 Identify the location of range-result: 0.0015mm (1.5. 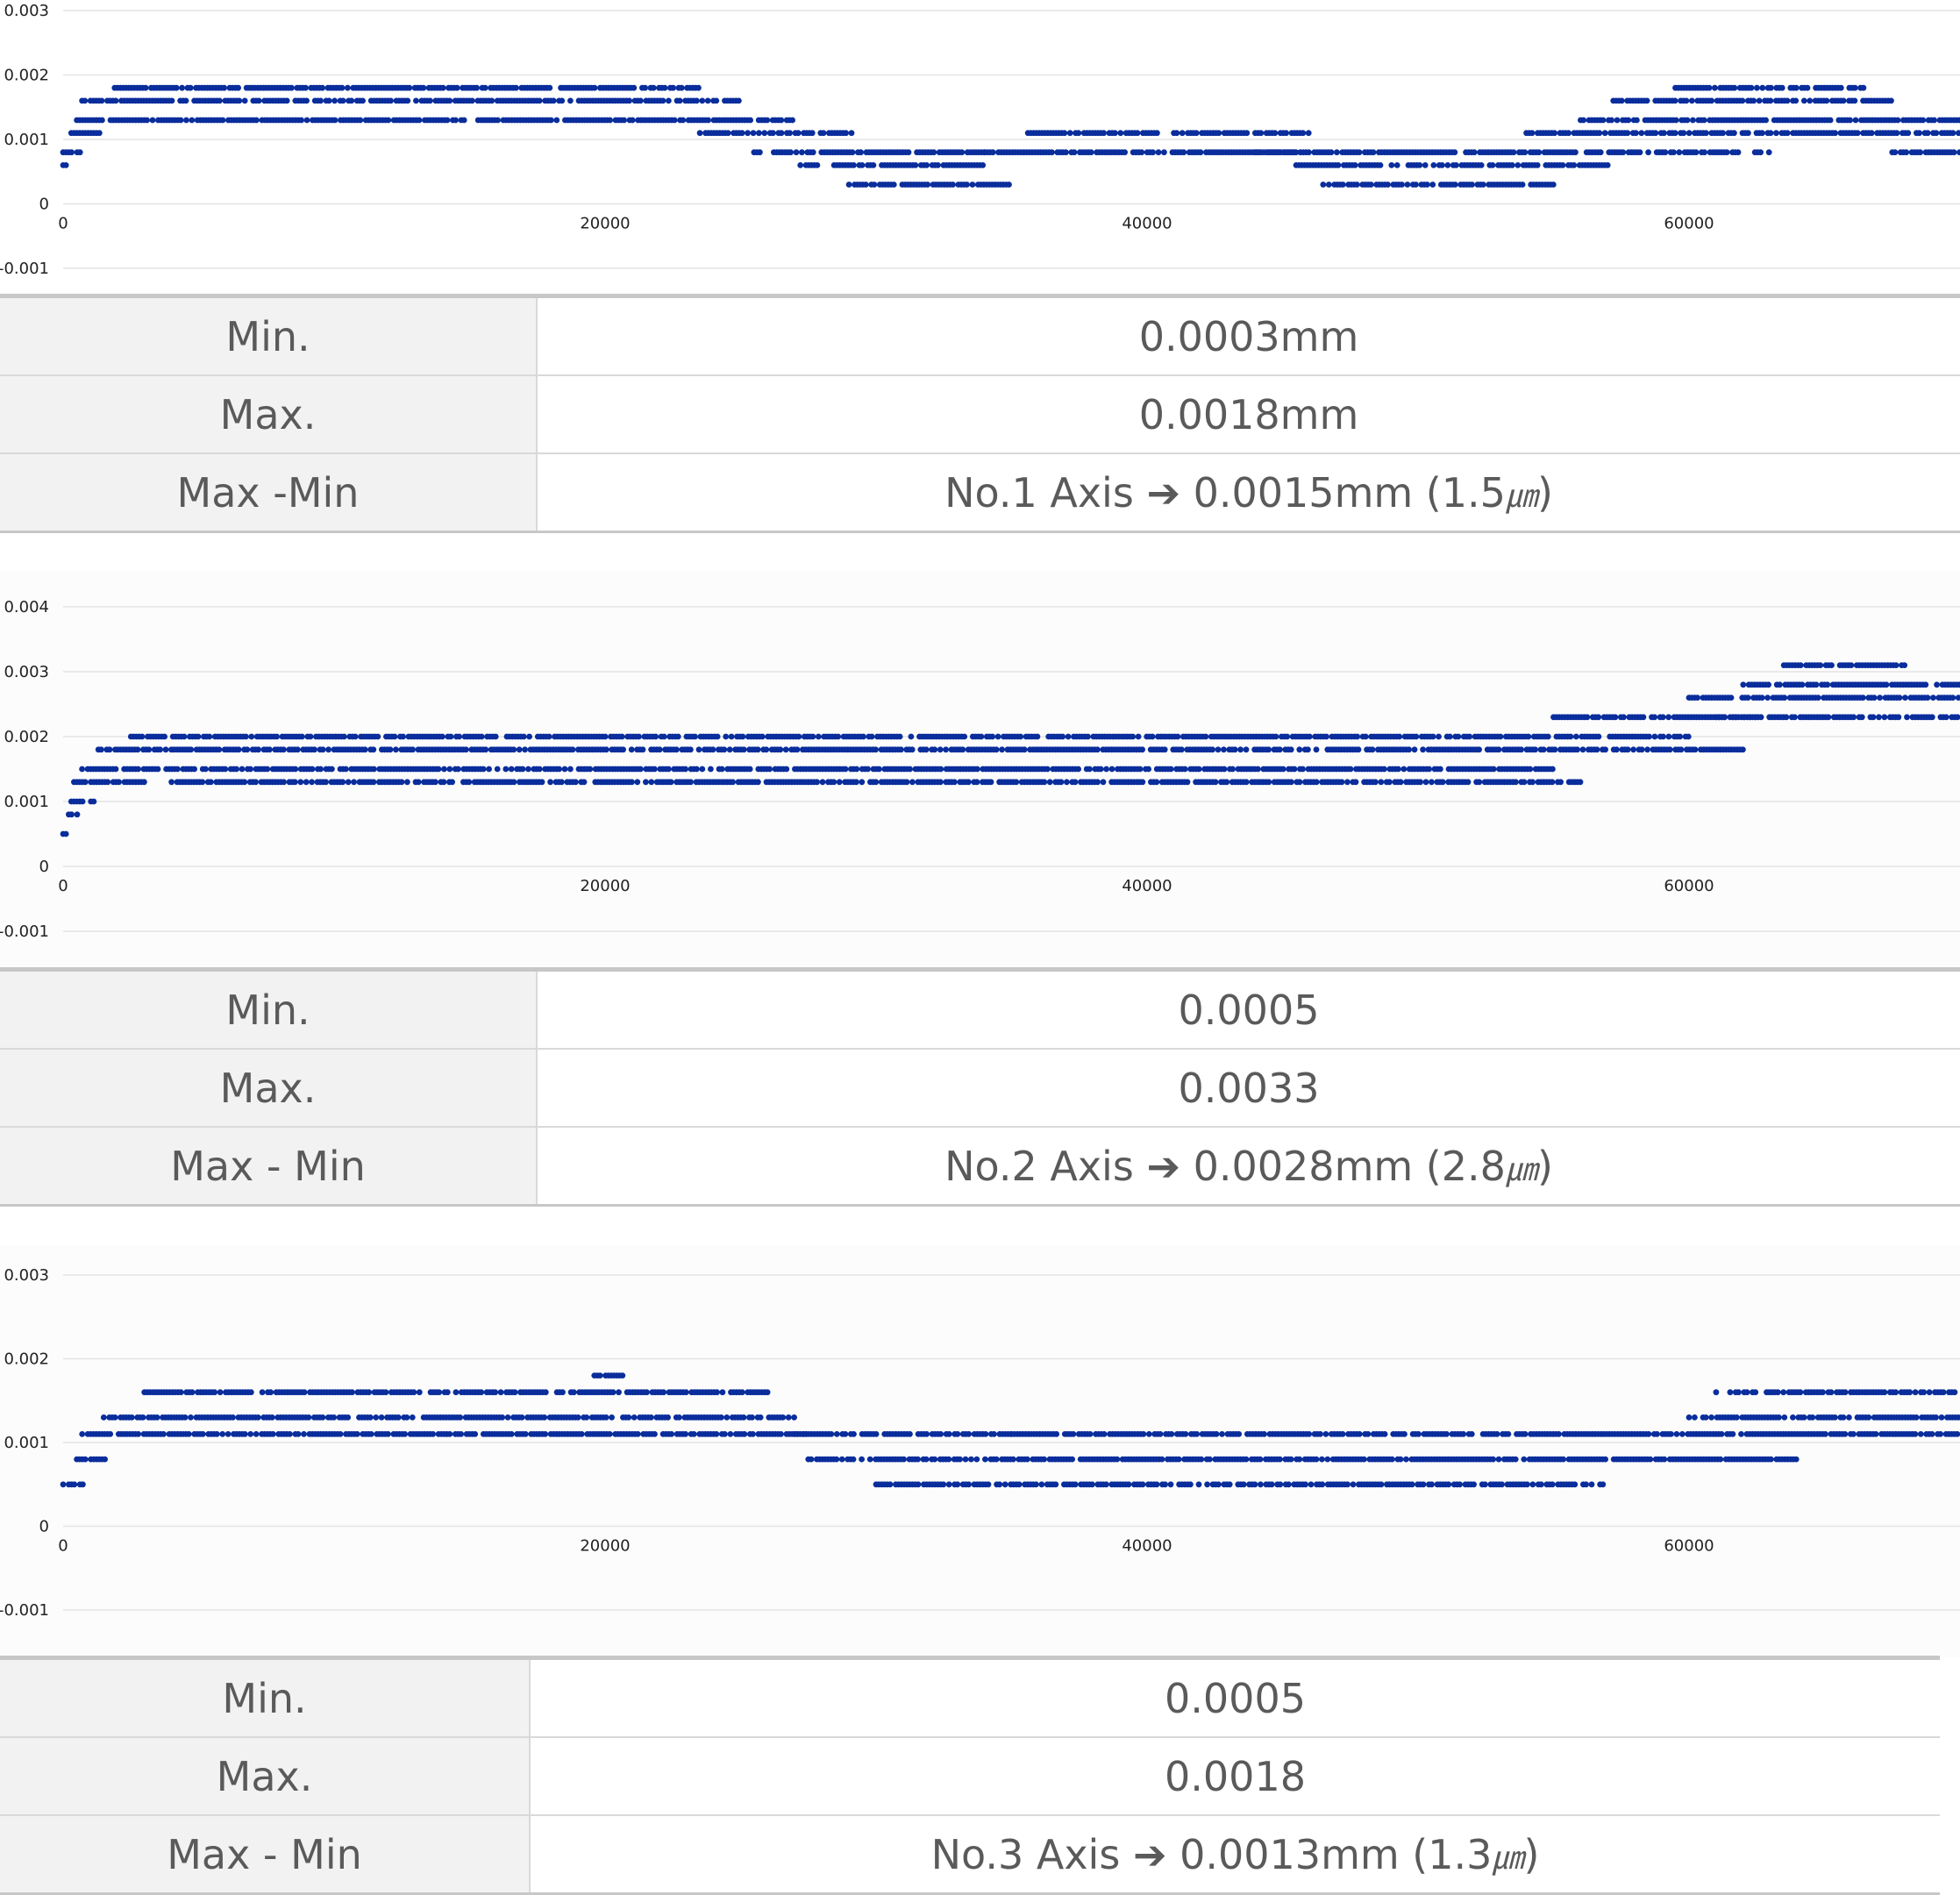
(1350, 493).